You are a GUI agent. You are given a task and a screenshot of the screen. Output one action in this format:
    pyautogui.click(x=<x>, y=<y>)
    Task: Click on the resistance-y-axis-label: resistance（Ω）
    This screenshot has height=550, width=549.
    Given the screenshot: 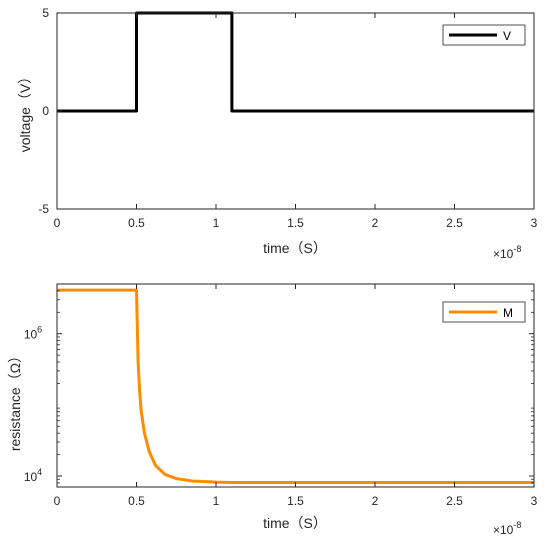 What is the action you would take?
    pyautogui.click(x=15, y=400)
    